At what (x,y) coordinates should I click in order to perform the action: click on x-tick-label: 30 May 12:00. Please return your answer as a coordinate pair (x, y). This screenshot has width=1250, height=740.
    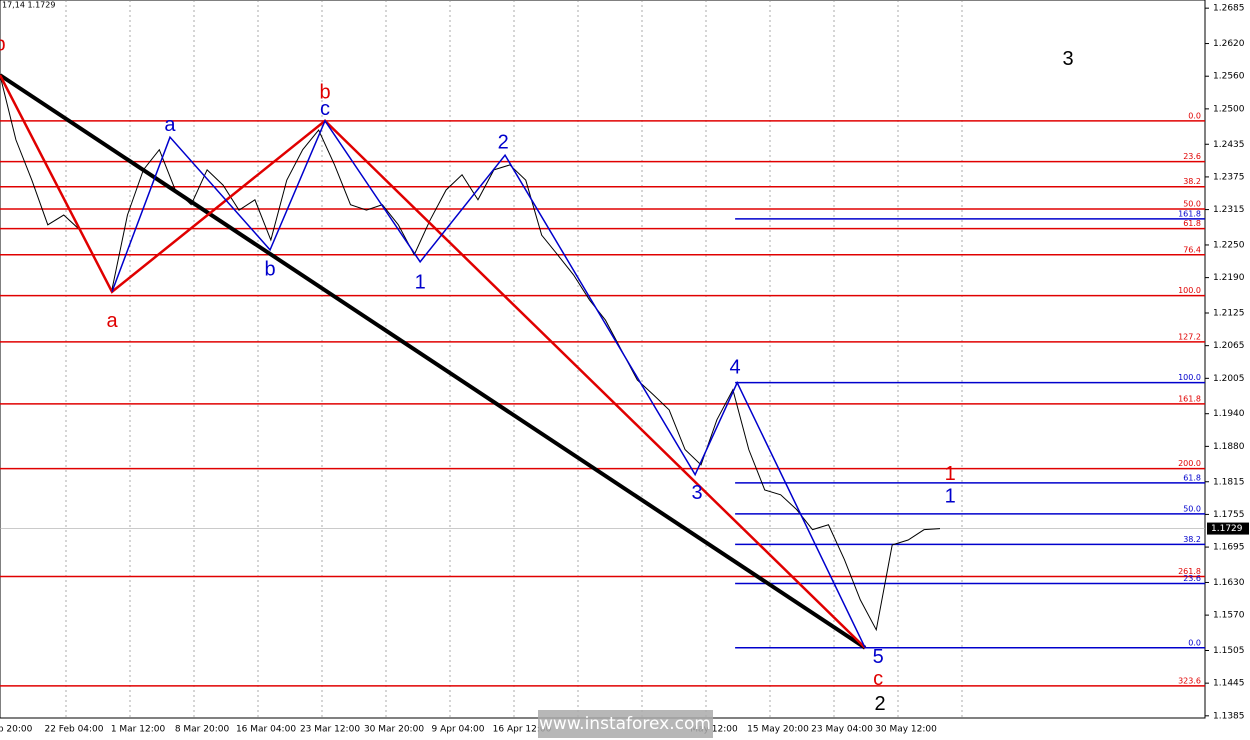
    Looking at the image, I should click on (906, 730).